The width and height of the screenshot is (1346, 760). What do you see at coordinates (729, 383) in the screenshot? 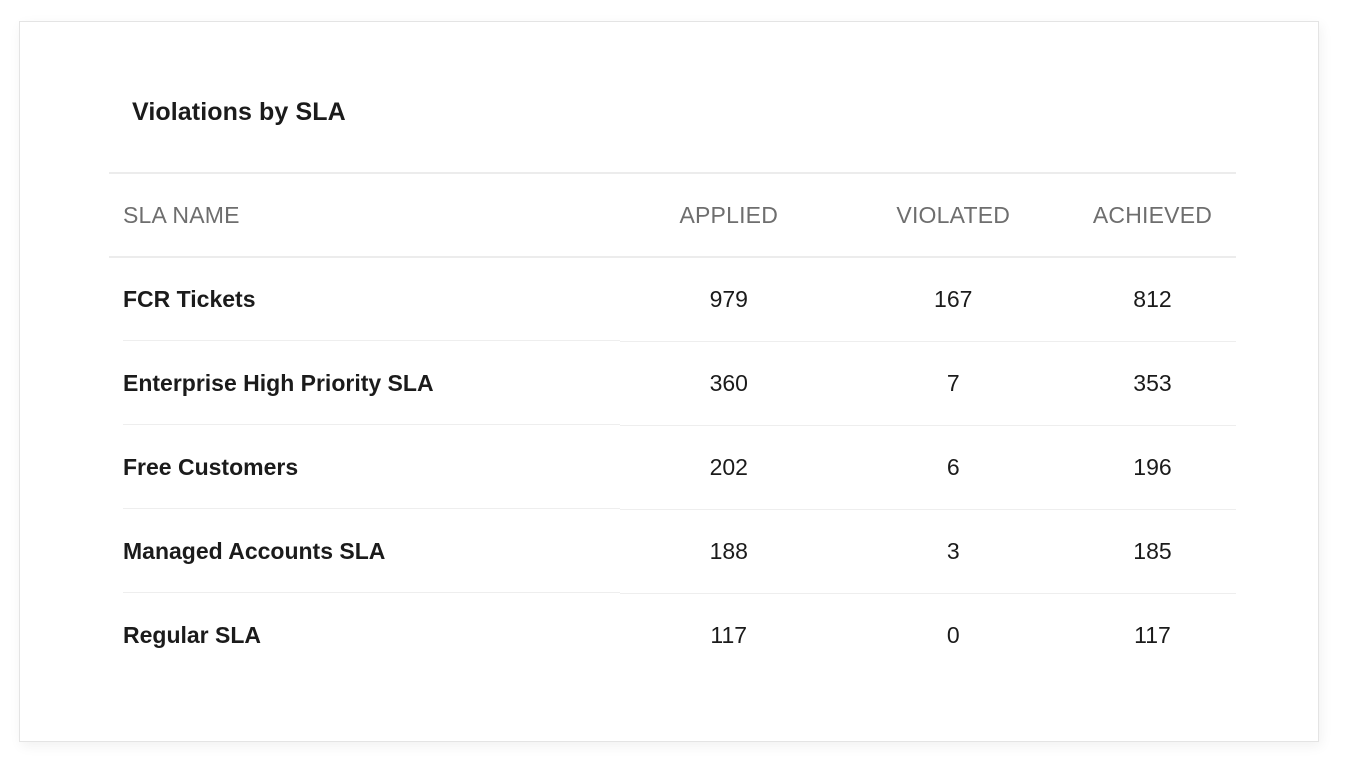
I see `applied-cell: 360` at bounding box center [729, 383].